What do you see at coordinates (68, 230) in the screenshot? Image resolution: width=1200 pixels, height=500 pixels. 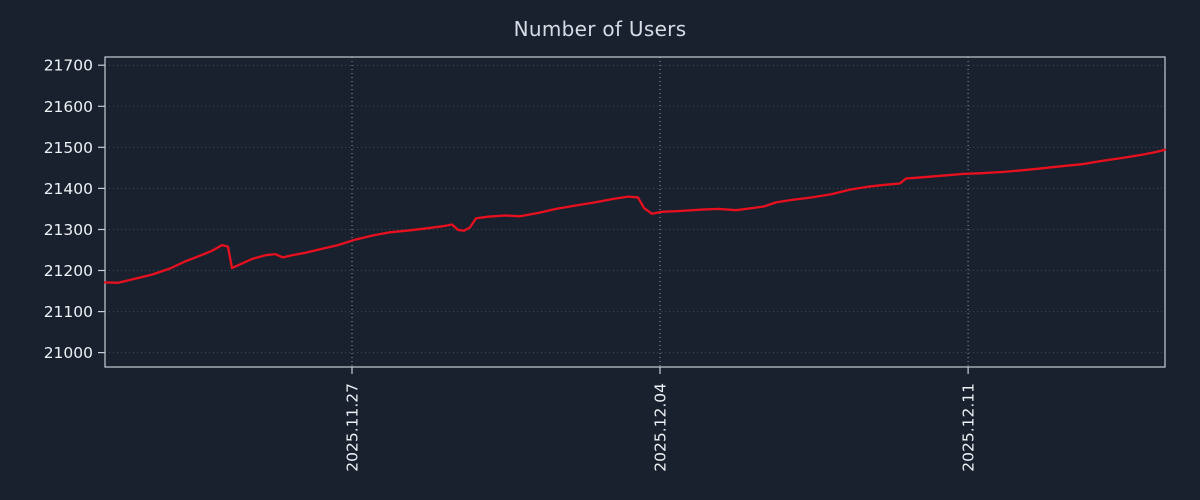 I see `y-tick-label: 21300` at bounding box center [68, 230].